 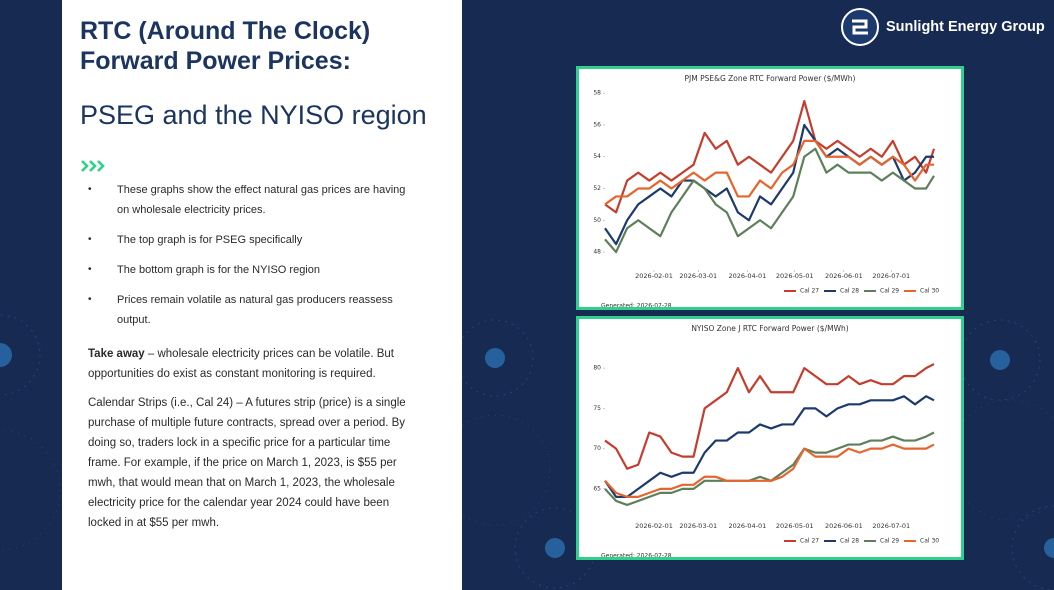 I want to click on y-tick-label: 56, so click(x=597, y=124).